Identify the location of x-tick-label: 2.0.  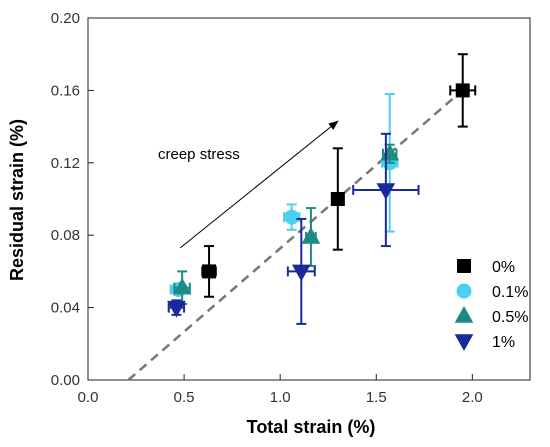
(472, 397).